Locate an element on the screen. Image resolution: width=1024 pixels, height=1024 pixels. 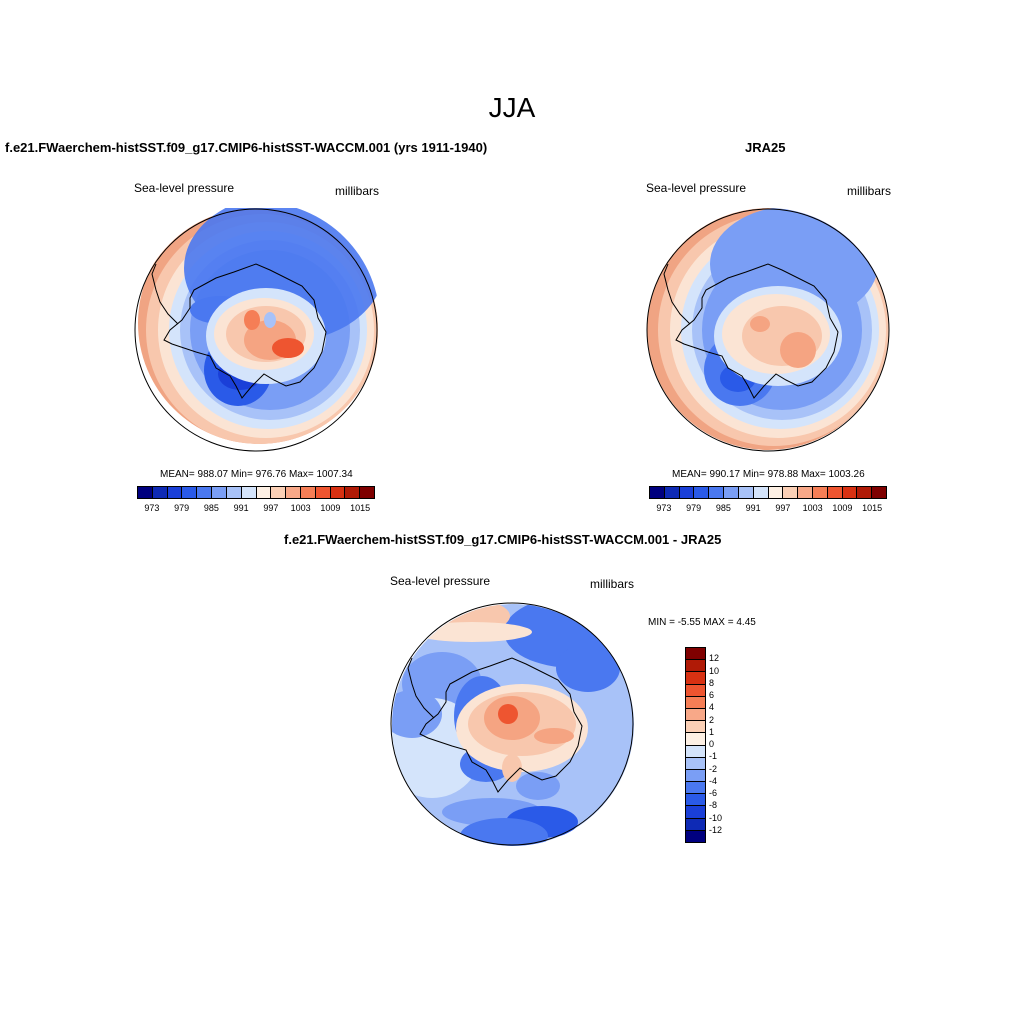
colorbar-tick-label: 2 is located at coordinates (712, 719).